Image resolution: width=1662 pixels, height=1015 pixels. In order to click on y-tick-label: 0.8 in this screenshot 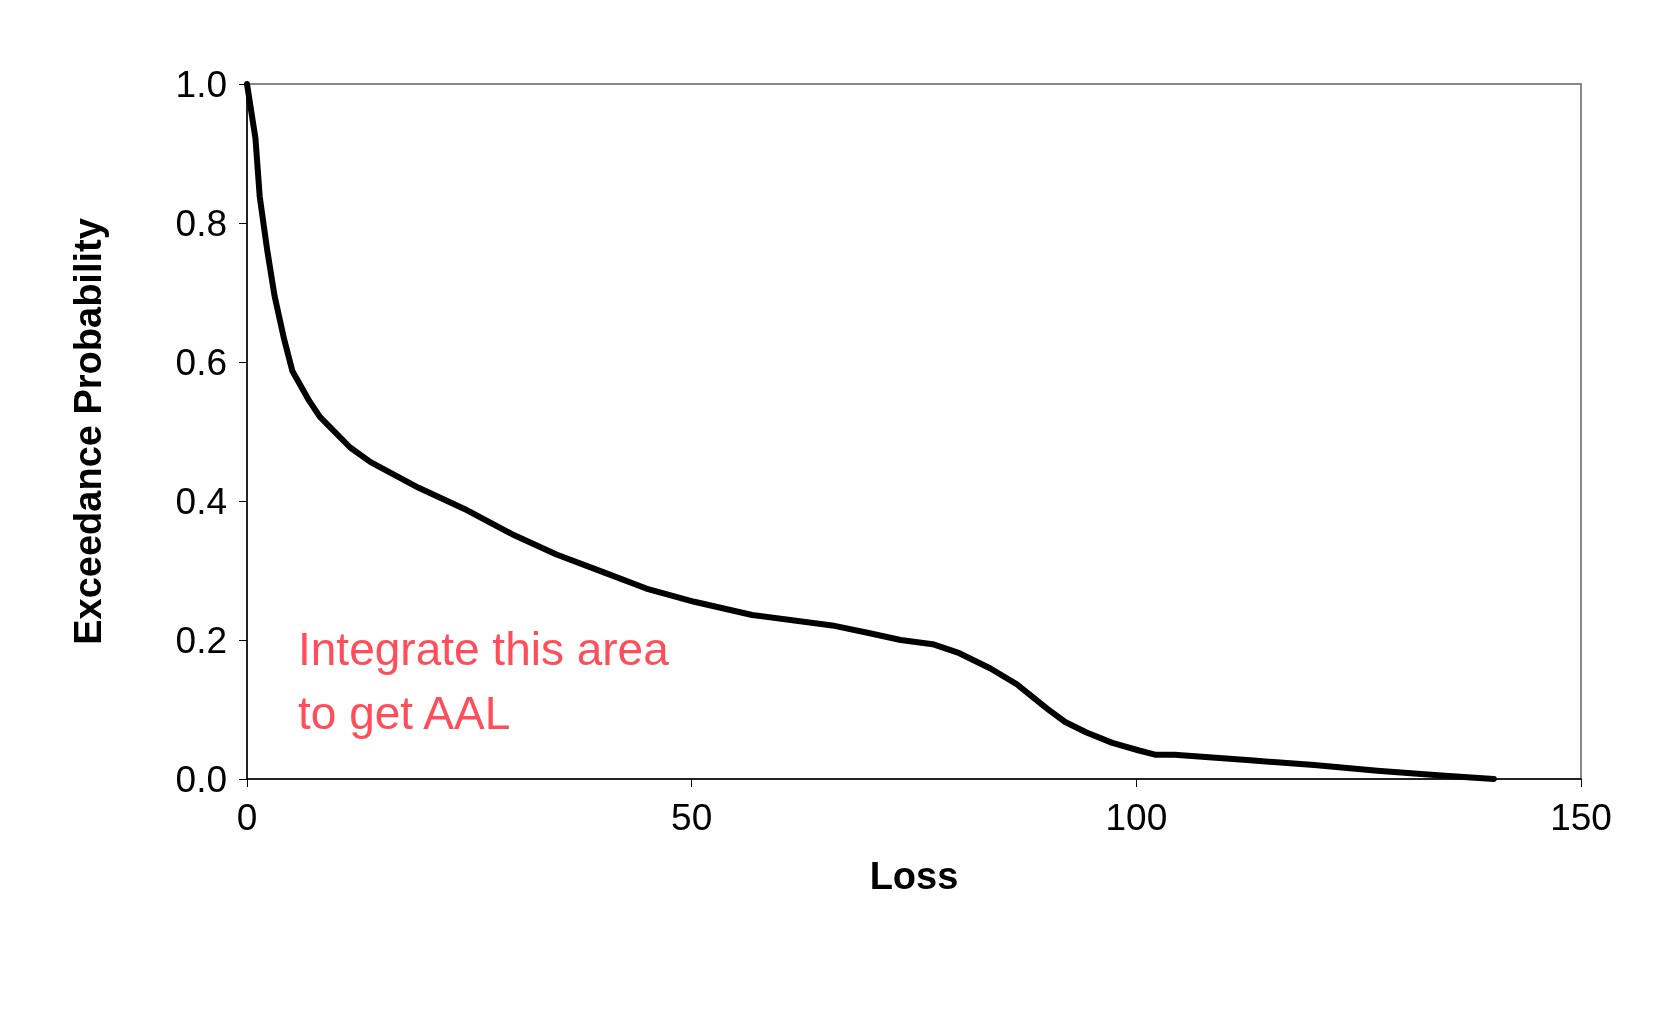, I will do `click(201, 223)`.